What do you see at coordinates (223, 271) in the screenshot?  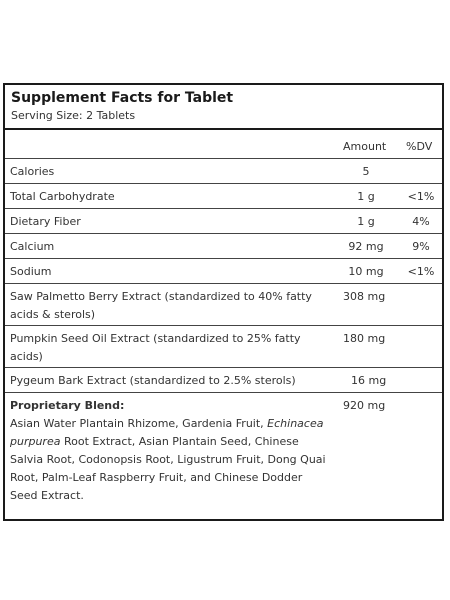 I see `table-row: Sodium 10 mg <1%` at bounding box center [223, 271].